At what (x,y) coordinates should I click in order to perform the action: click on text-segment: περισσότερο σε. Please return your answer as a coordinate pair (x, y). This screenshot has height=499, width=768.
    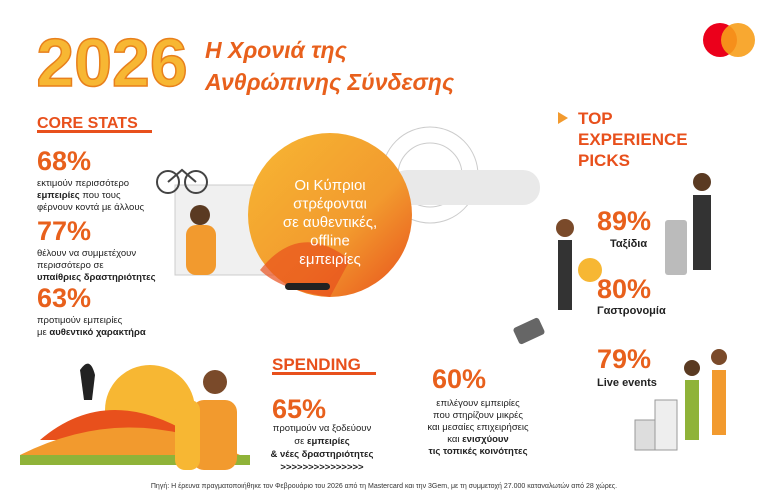
    Looking at the image, I should click on (70, 265).